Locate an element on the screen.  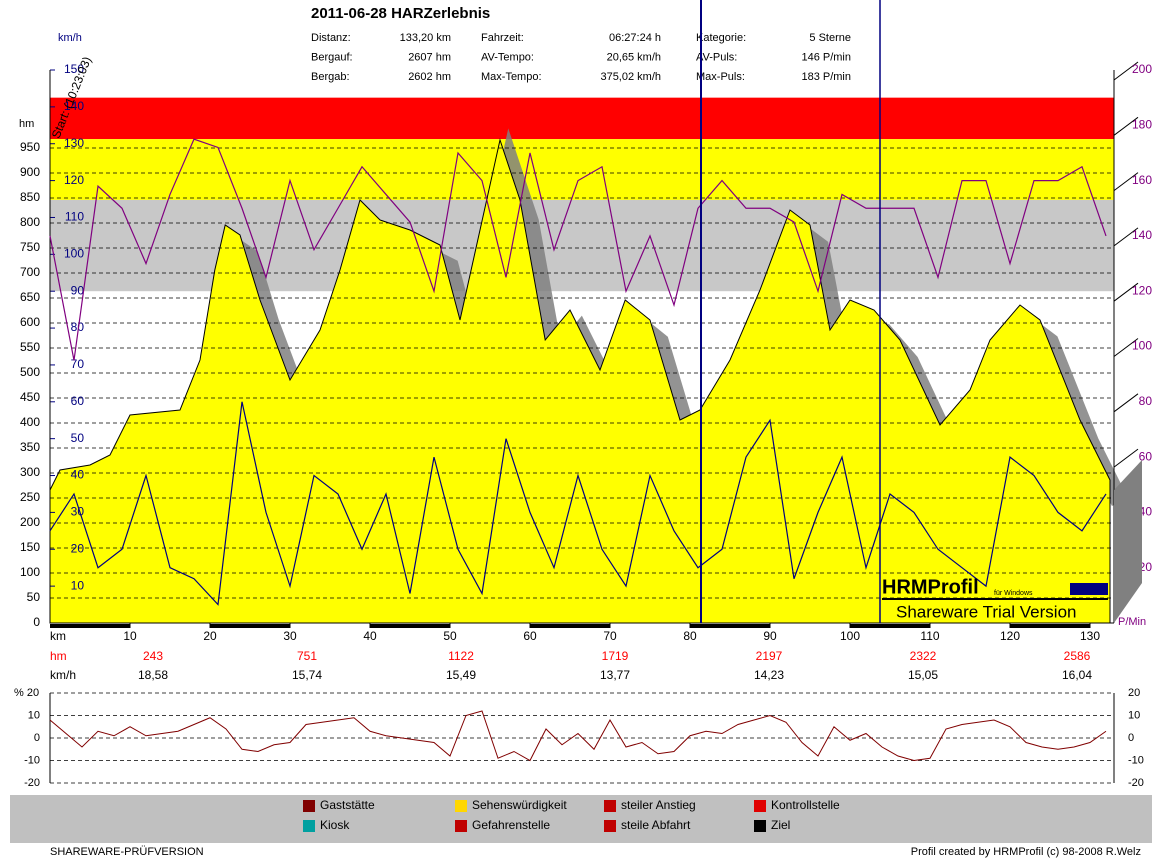
y3-tick-label: 90 is located at coordinates (78, 290).